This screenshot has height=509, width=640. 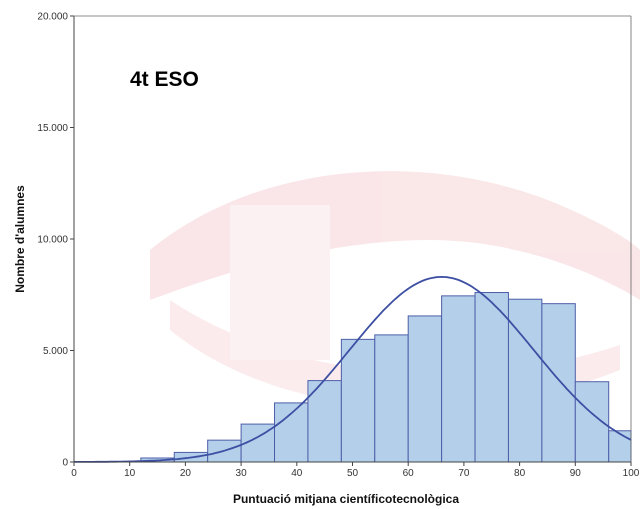 What do you see at coordinates (409, 473) in the screenshot?
I see `x-tick-label: 60` at bounding box center [409, 473].